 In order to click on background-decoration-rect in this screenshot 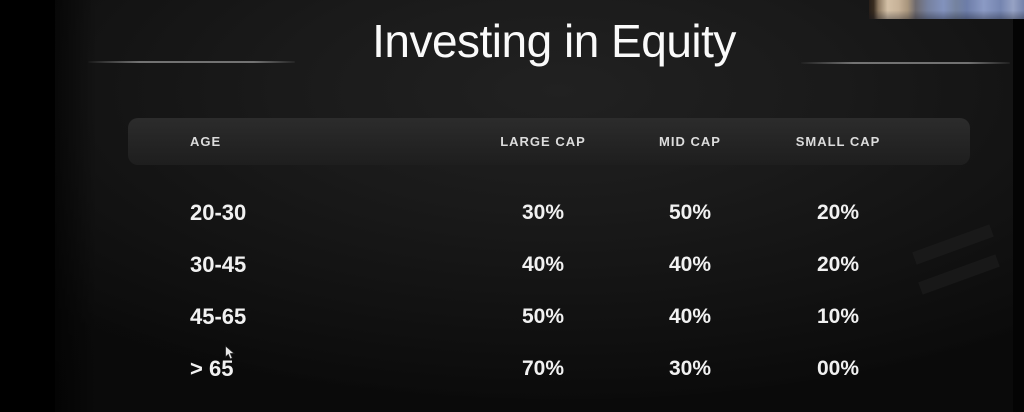, I will do `click(974, 382)`.